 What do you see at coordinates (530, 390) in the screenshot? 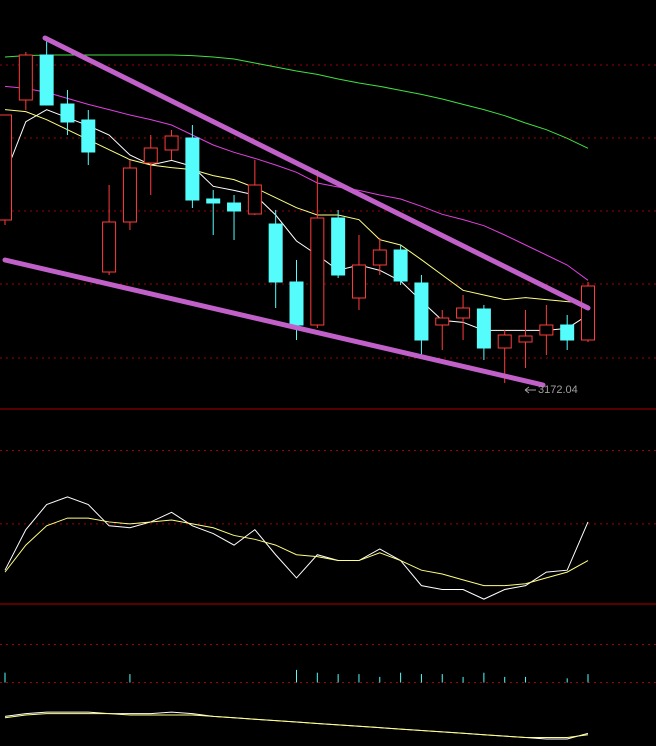
I see `annotation-arrow` at bounding box center [530, 390].